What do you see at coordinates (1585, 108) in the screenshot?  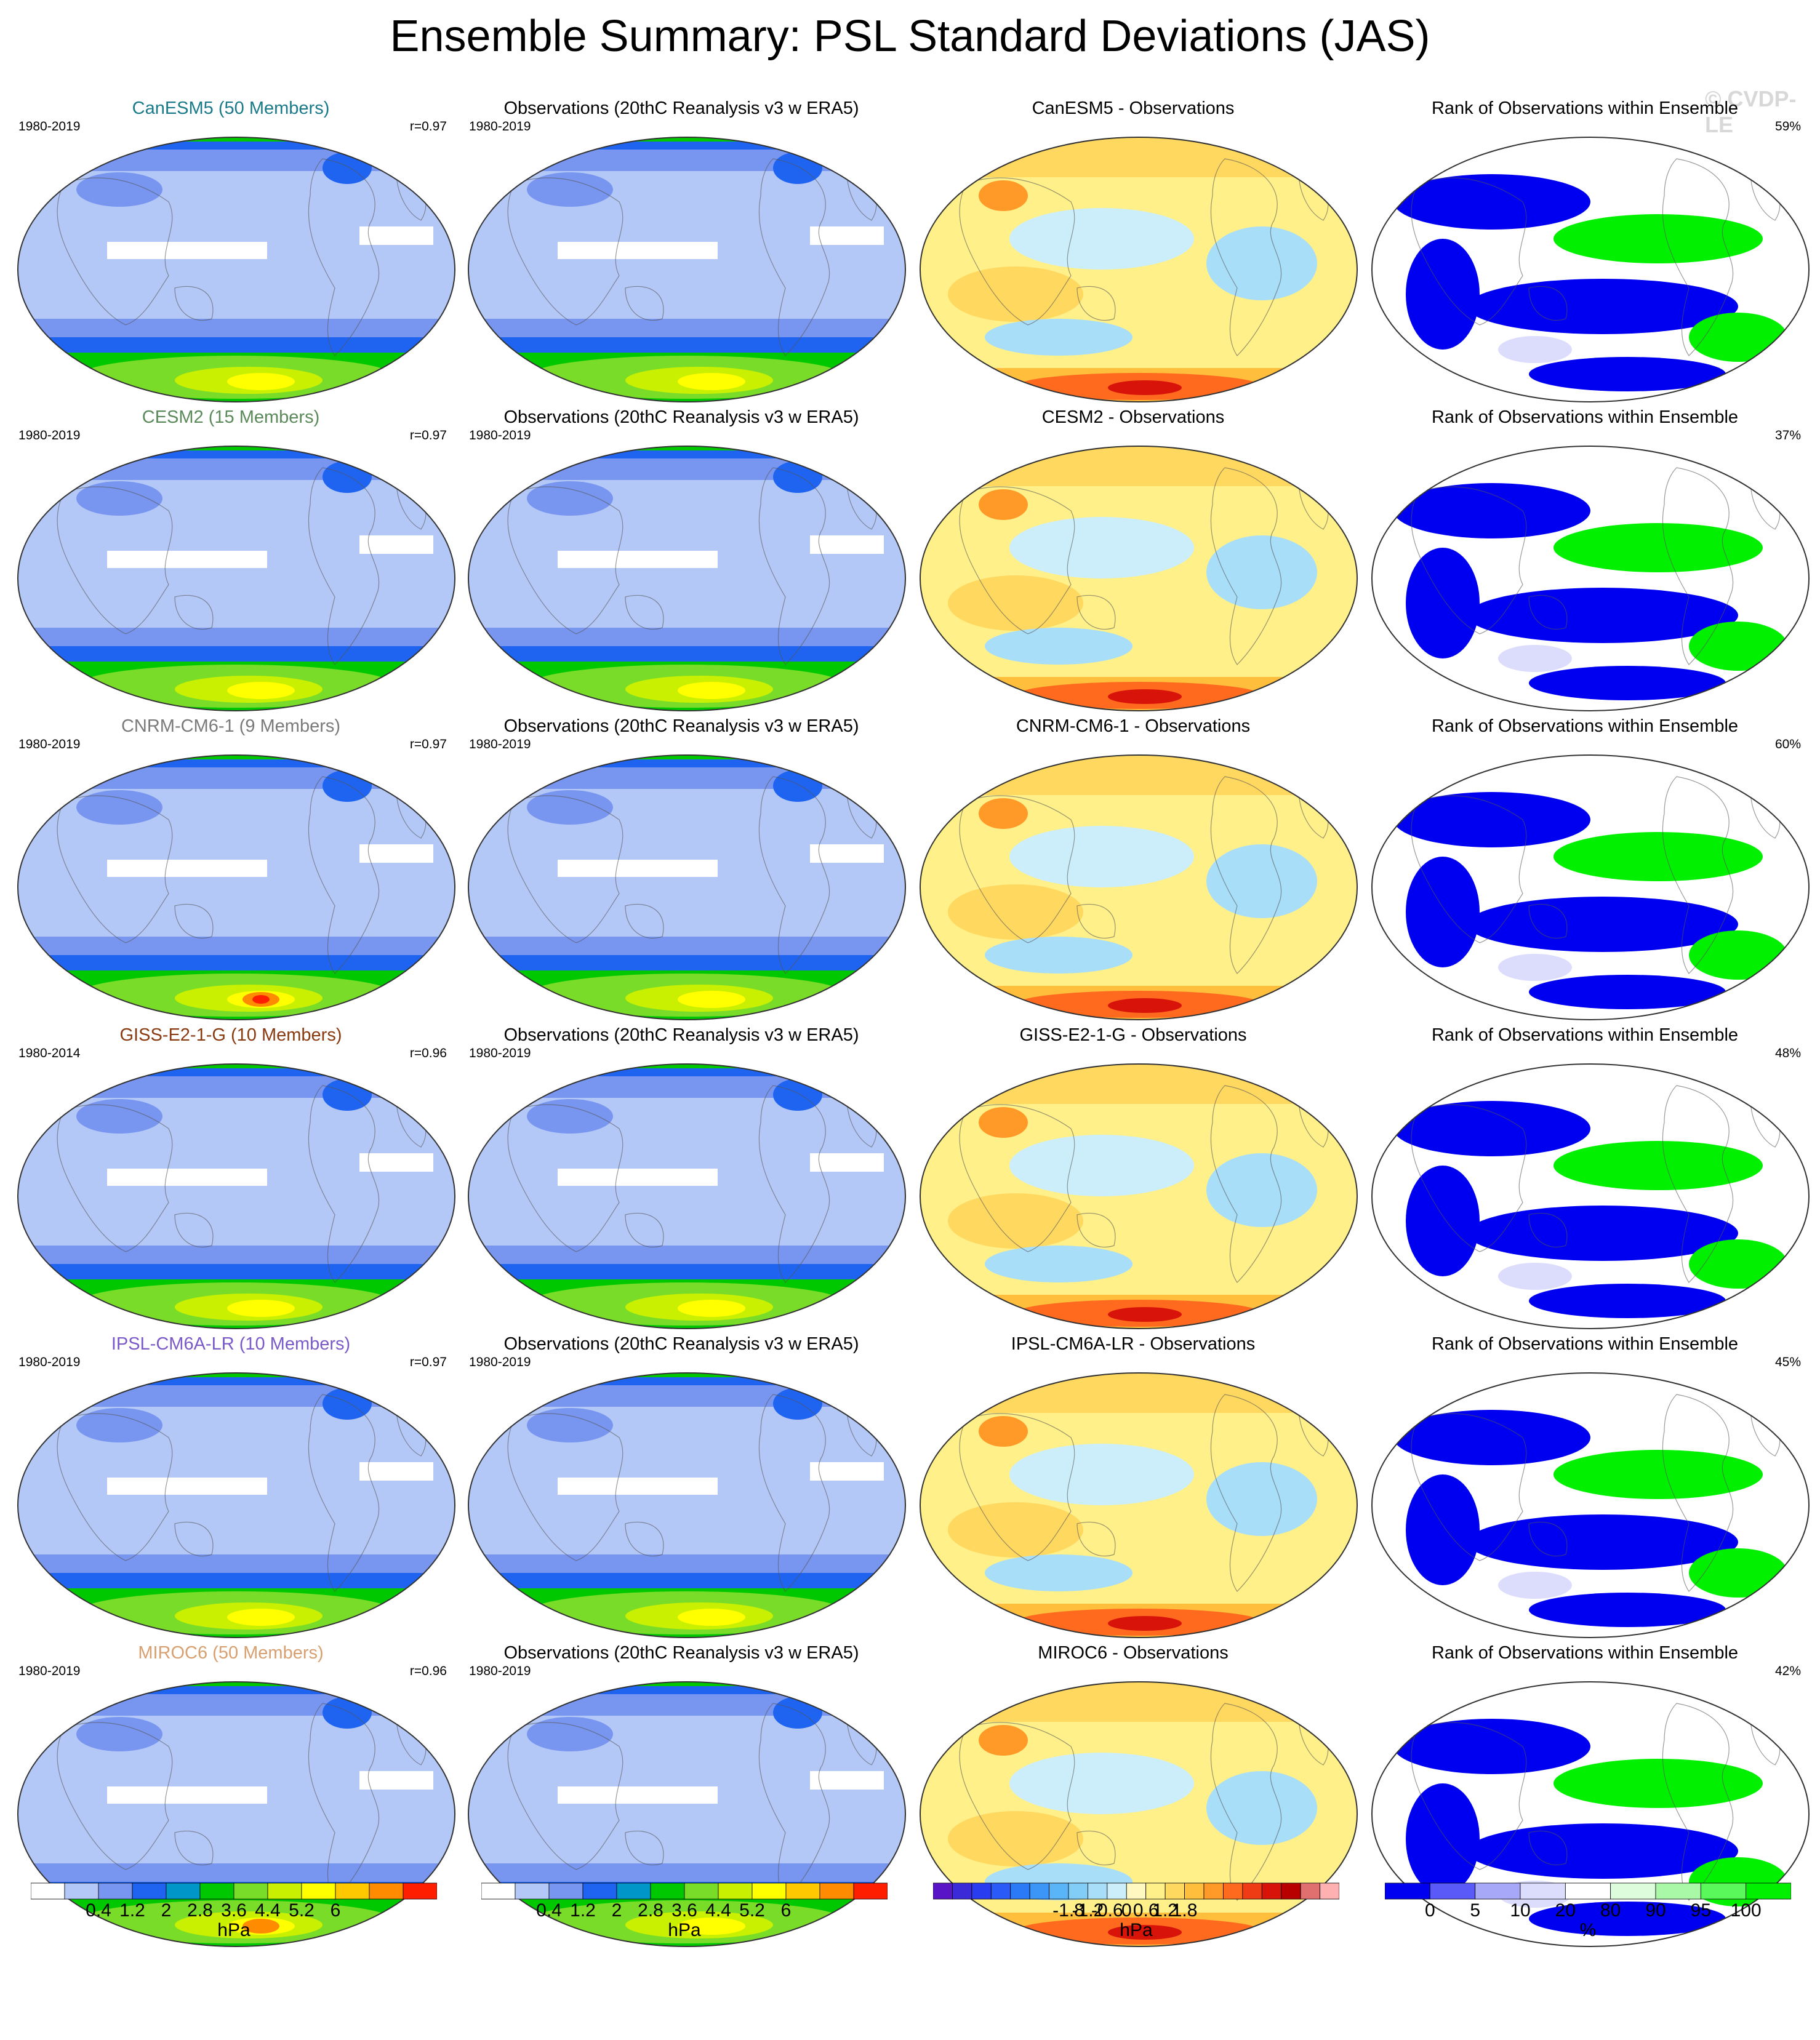 I see `rank-title: Rank of Observations within Ensemble` at bounding box center [1585, 108].